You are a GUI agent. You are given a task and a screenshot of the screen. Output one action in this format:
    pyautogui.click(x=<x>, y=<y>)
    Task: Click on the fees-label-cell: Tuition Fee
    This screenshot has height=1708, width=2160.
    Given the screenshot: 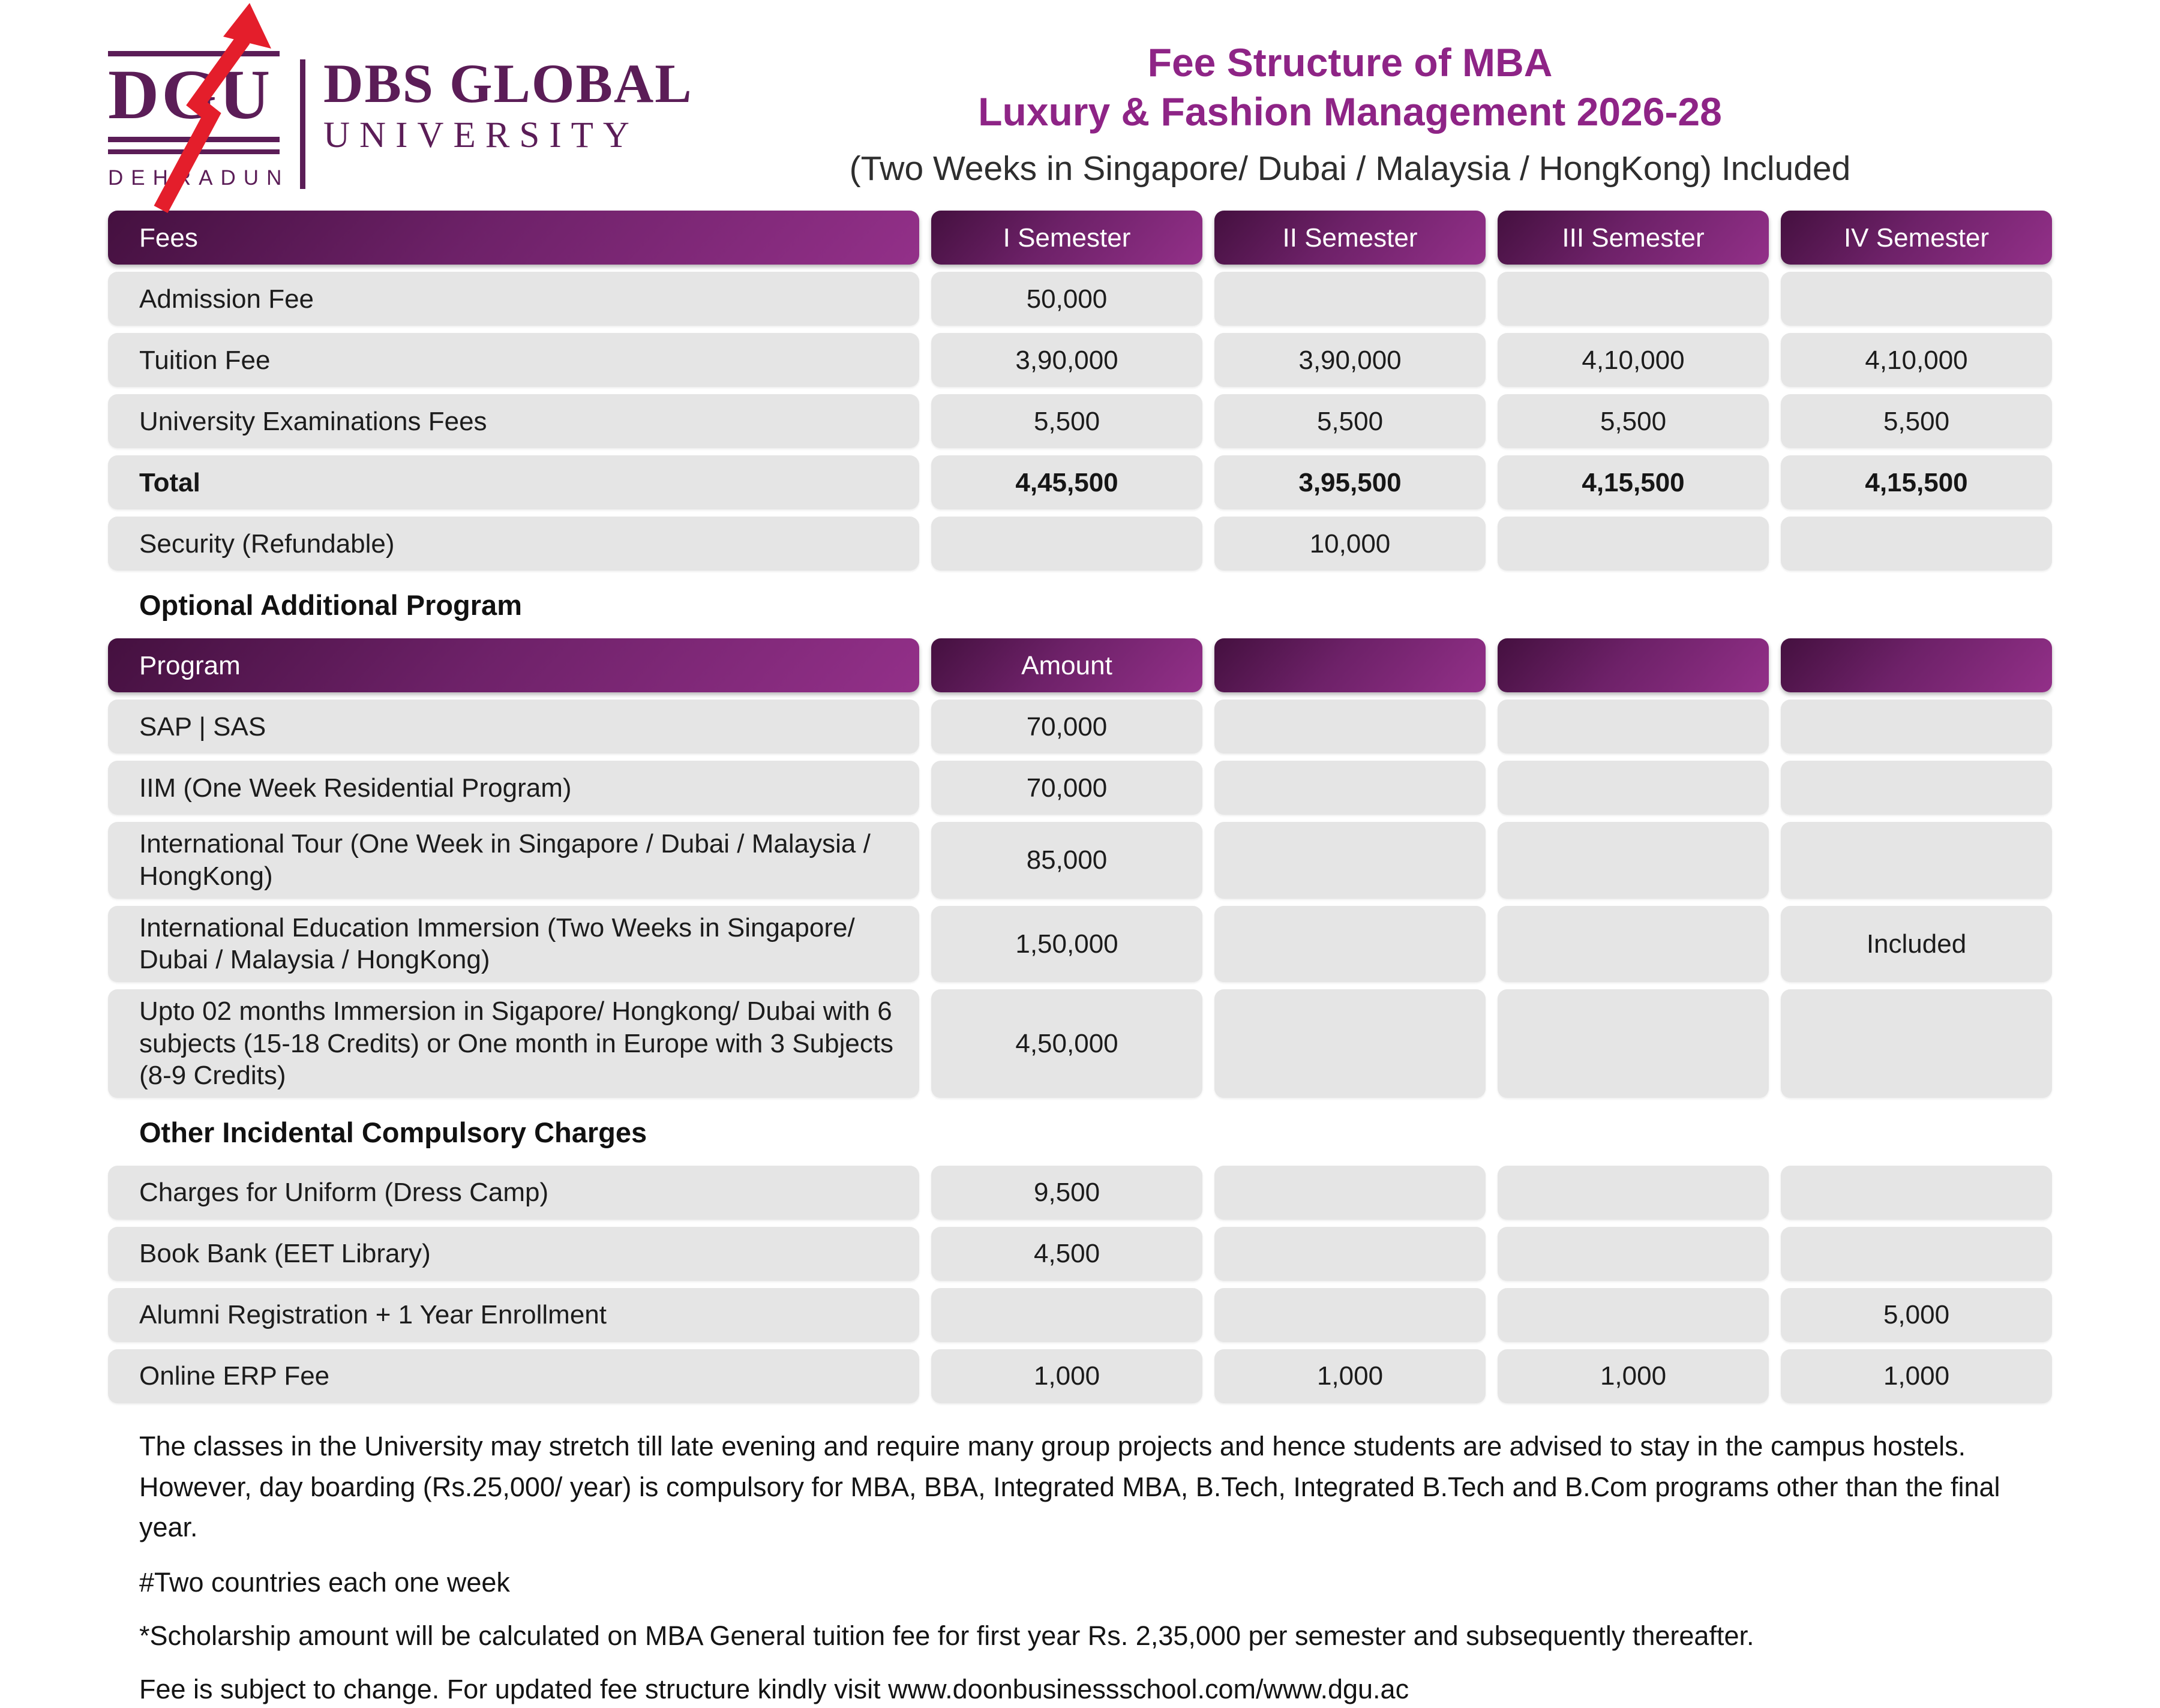 What is the action you would take?
    pyautogui.click(x=513, y=360)
    